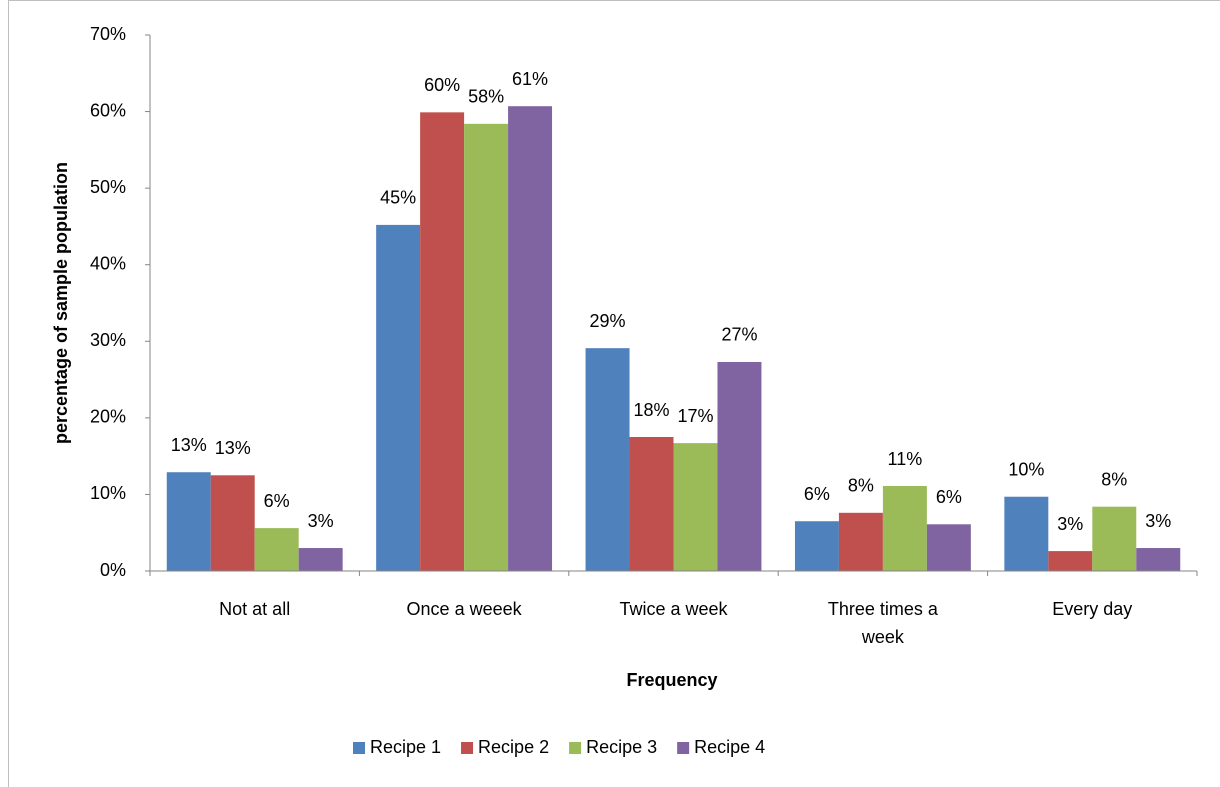 The width and height of the screenshot is (1220, 787). Describe the element at coordinates (108, 417) in the screenshot. I see `y-tick-label: 20%` at that location.